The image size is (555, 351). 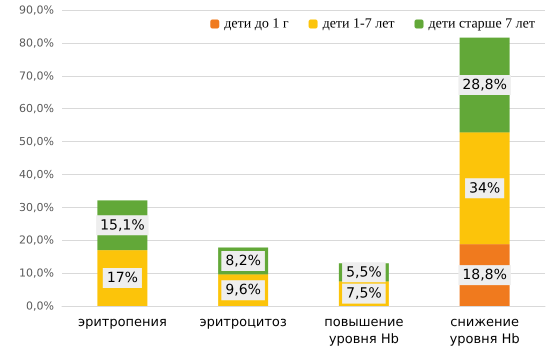 What do you see at coordinates (36, 240) in the screenshot?
I see `y-tick-label: 20,0%` at bounding box center [36, 240].